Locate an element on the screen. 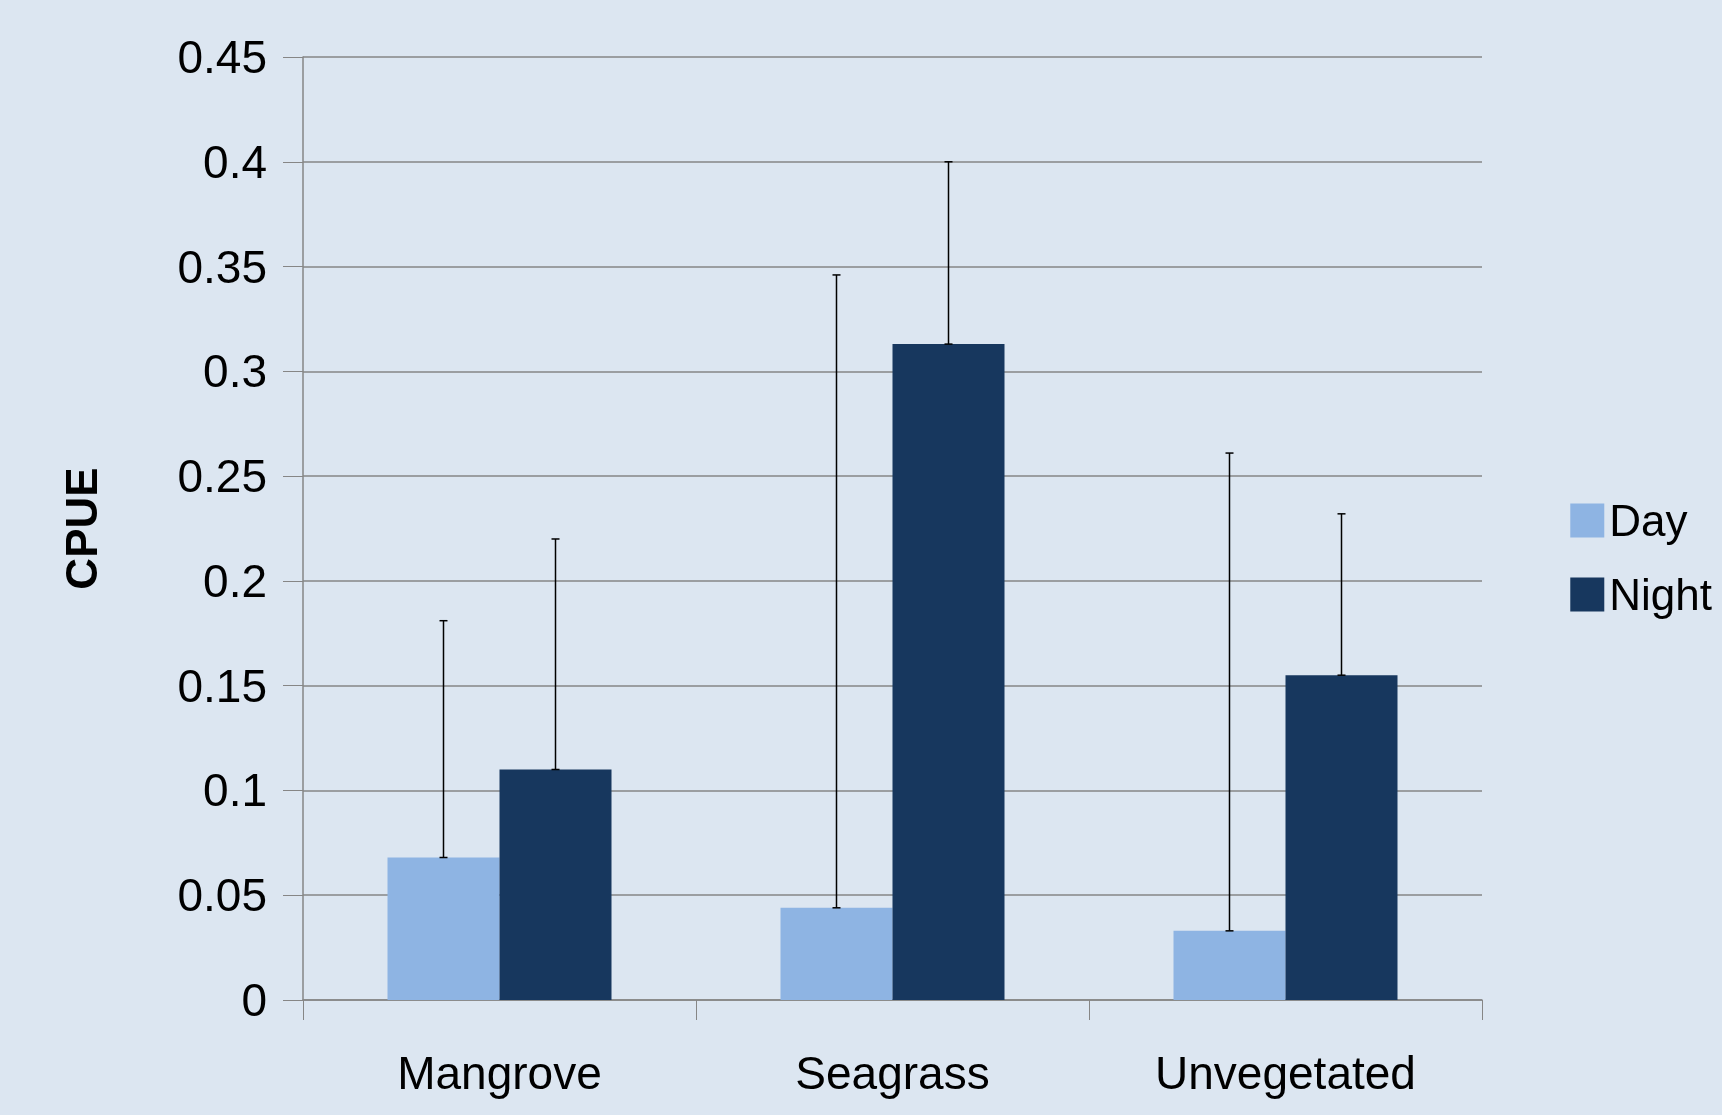 This screenshot has height=1115, width=1722. y-tick-label: 0.2 is located at coordinates (235, 580).